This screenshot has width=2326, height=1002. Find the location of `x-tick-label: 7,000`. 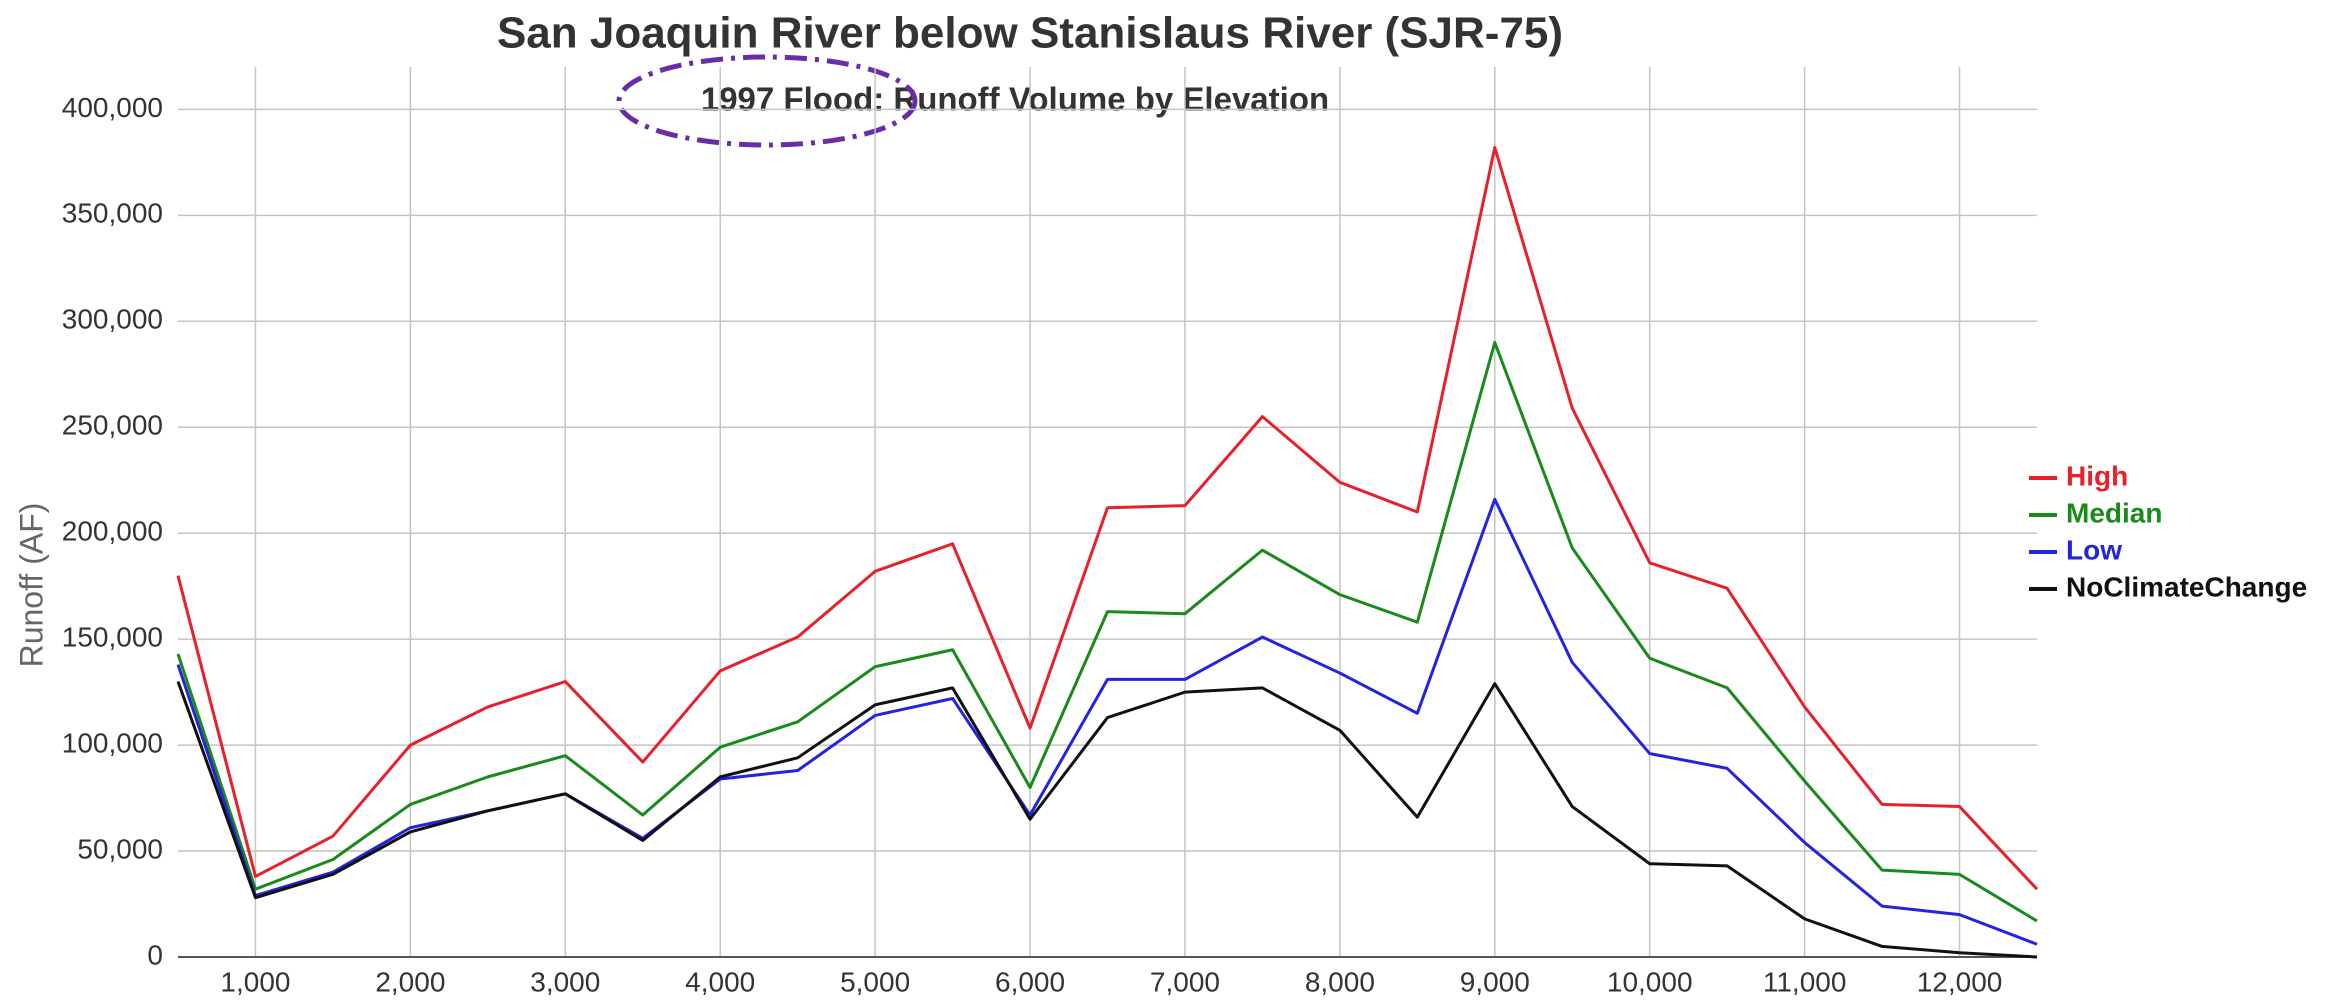

x-tick-label: 7,000 is located at coordinates (1185, 981).